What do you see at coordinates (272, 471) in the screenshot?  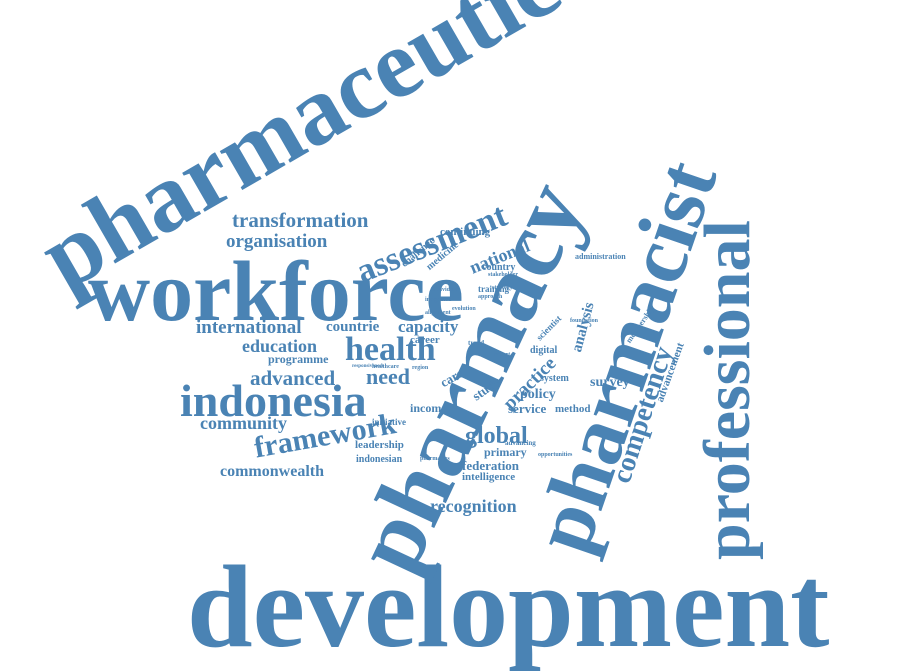 I see `word-commonwealth: commonwealth` at bounding box center [272, 471].